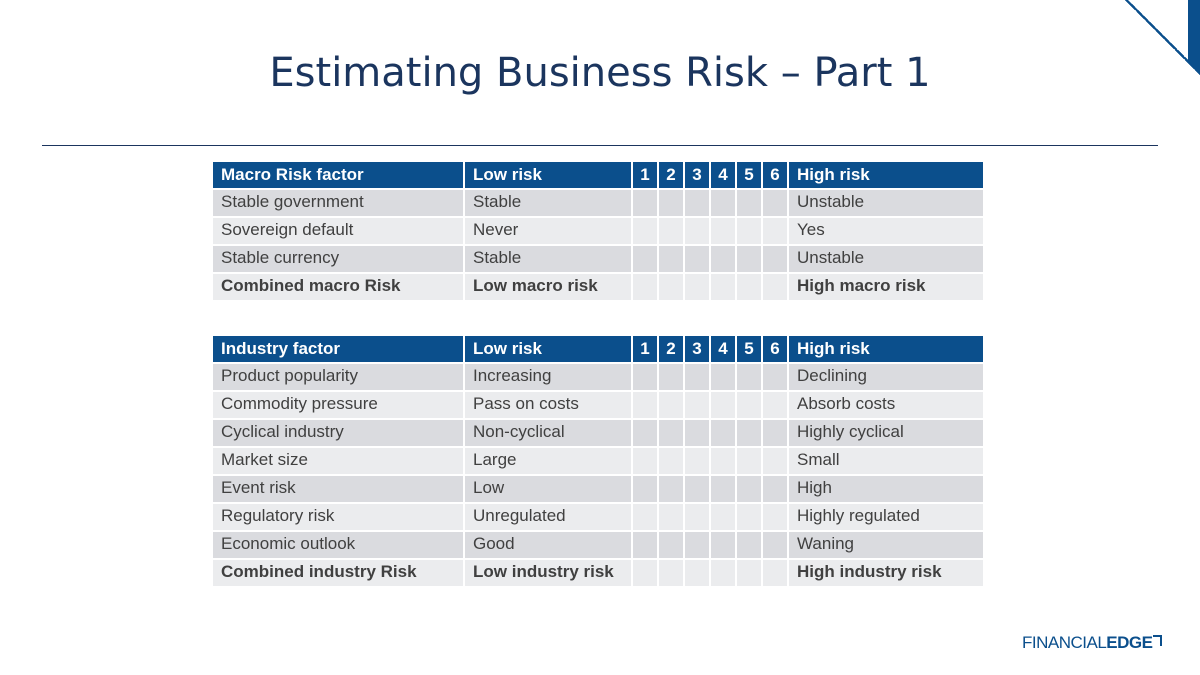 This screenshot has width=1200, height=675. I want to click on factor-cell: Economic outlook, so click(338, 545).